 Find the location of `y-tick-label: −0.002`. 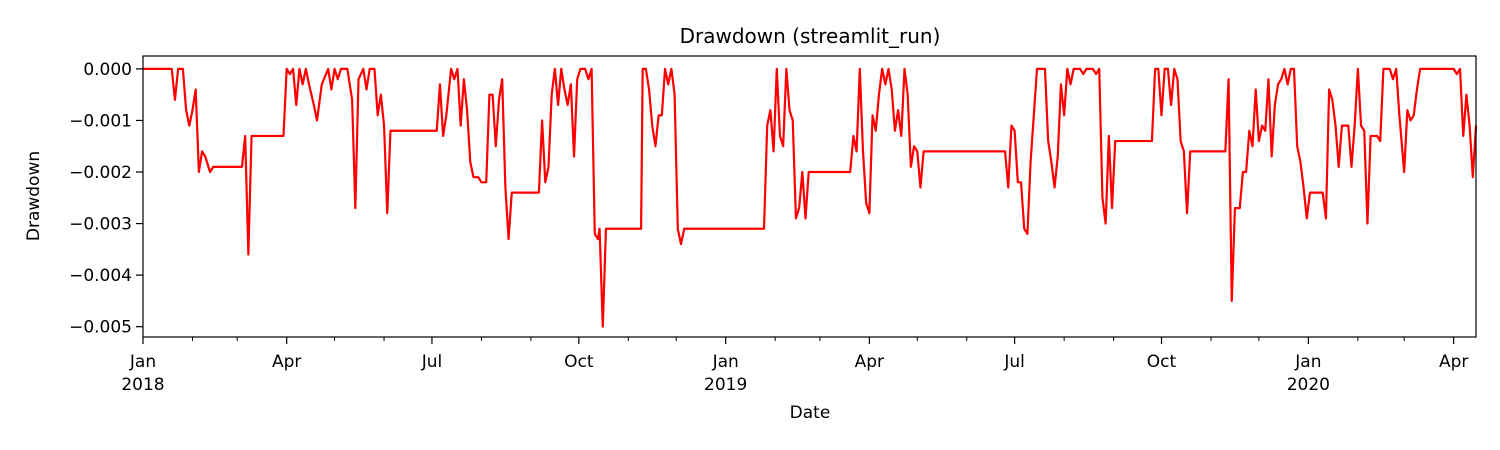

y-tick-label: −0.002 is located at coordinates (100, 173).